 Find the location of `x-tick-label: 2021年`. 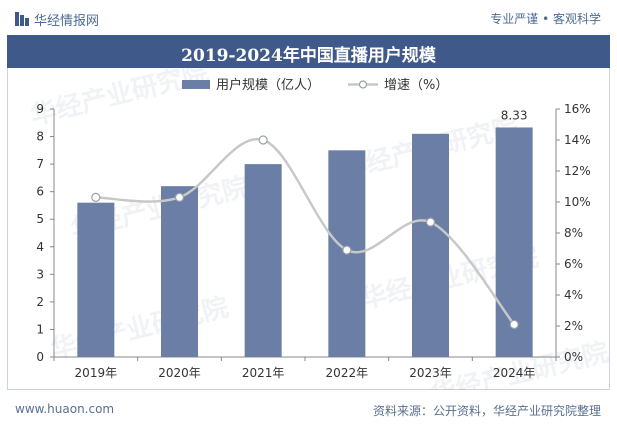

x-tick-label: 2021年 is located at coordinates (263, 373).